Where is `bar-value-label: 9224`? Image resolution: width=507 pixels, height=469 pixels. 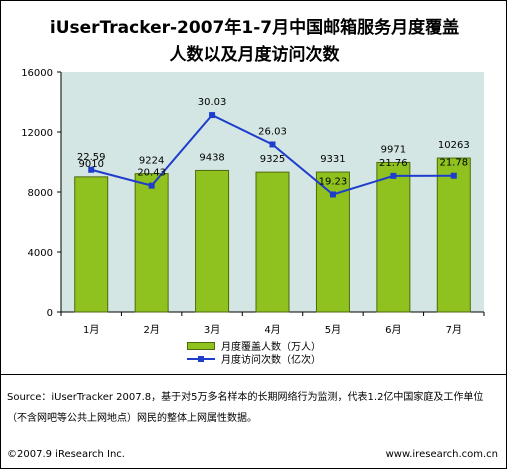
bar-value-label: 9224 is located at coordinates (151, 161).